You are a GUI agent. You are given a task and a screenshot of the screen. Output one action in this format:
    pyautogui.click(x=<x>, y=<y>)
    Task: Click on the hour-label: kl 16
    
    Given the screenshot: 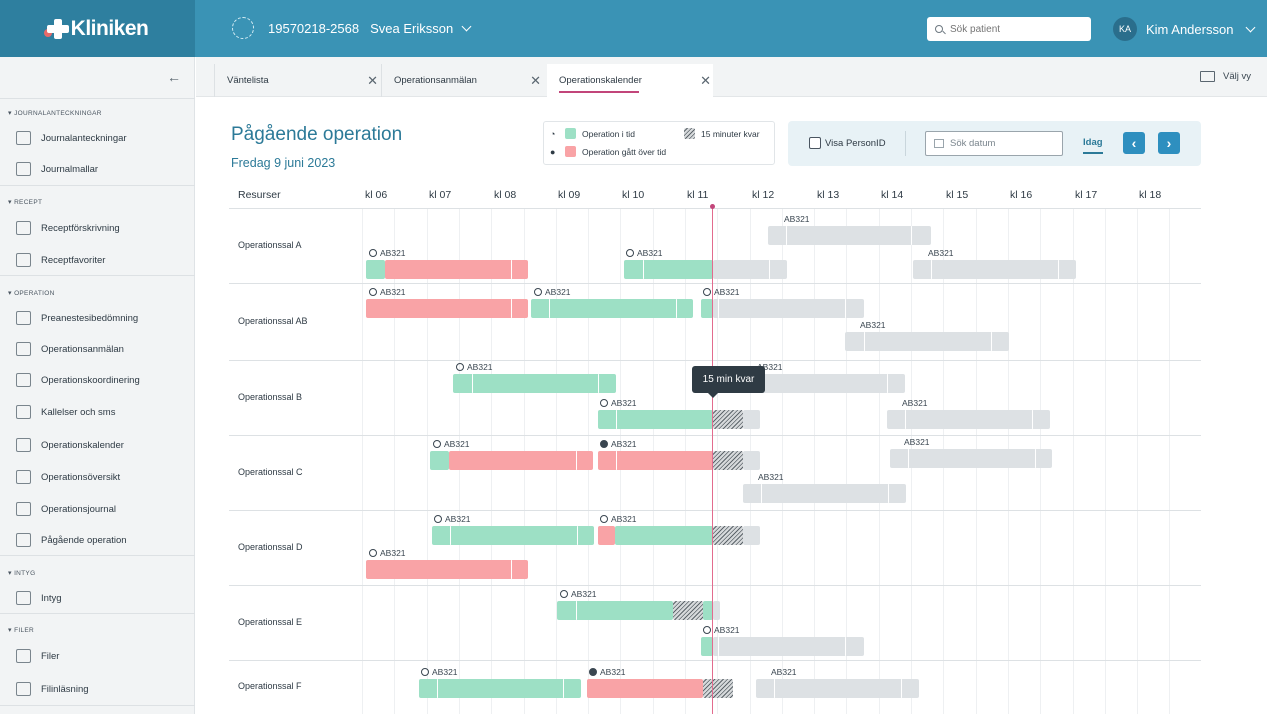 What is the action you would take?
    pyautogui.click(x=1021, y=195)
    